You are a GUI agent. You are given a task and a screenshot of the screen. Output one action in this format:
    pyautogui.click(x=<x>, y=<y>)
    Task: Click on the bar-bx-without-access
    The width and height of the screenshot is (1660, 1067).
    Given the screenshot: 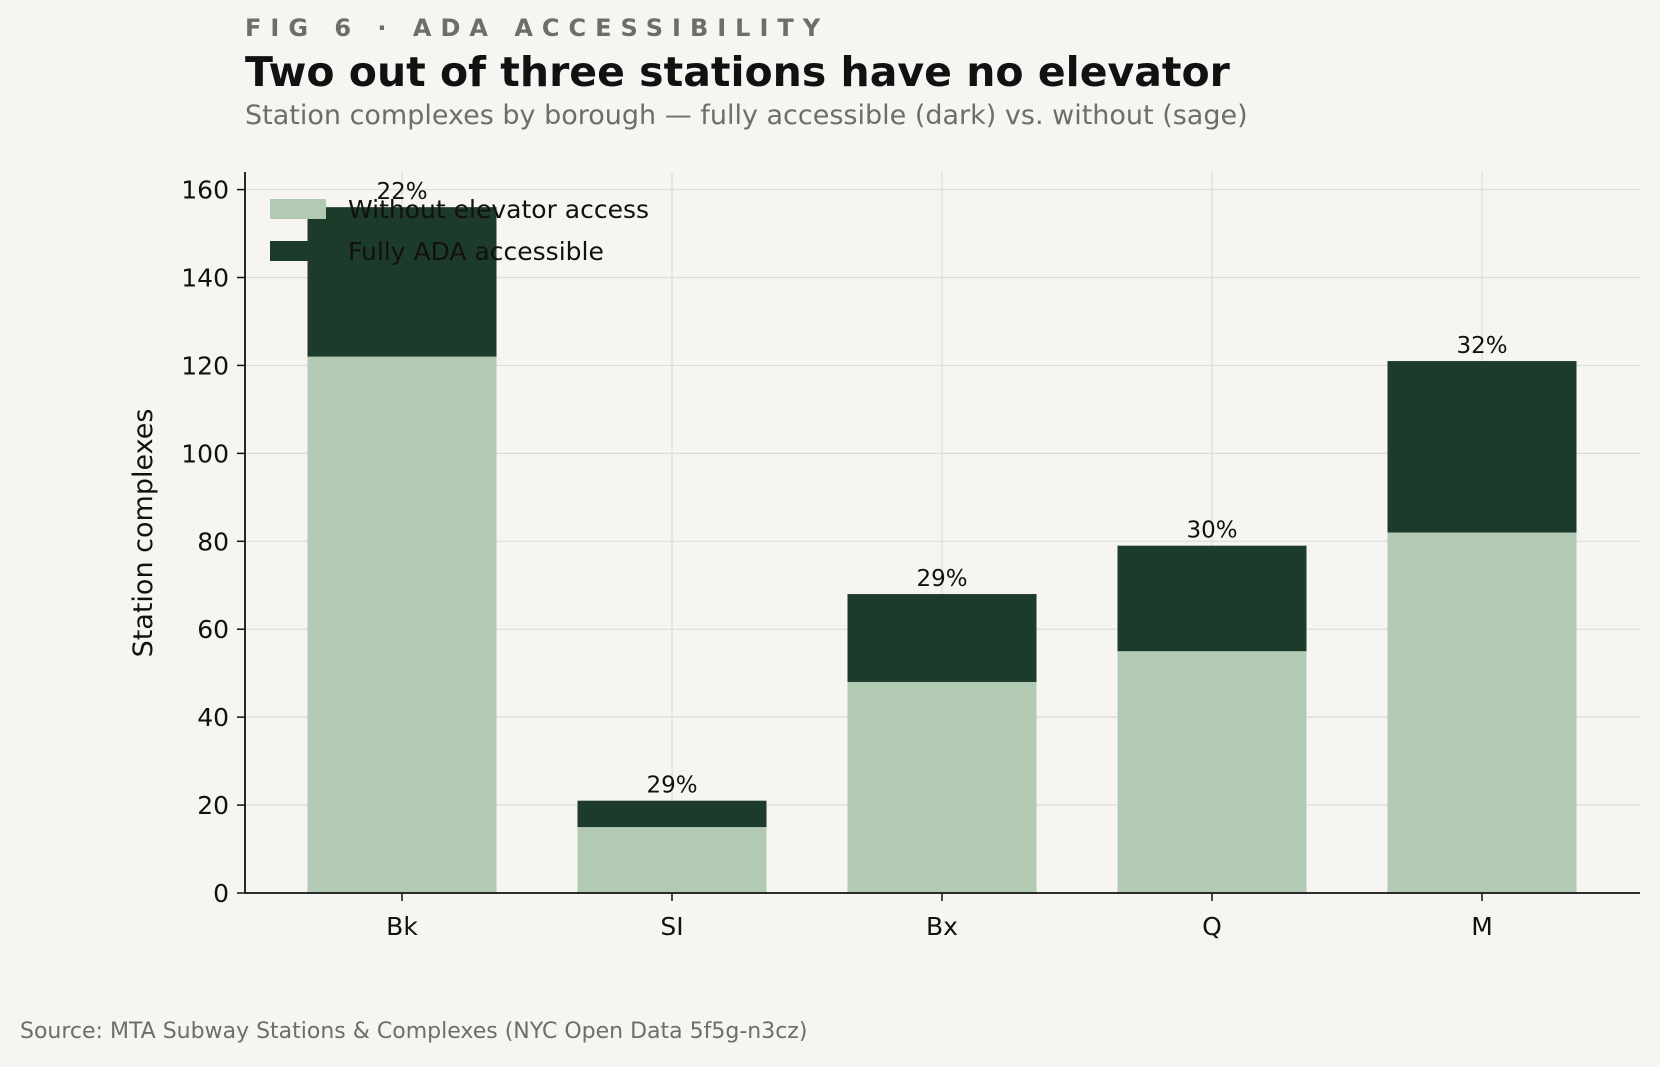 What is the action you would take?
    pyautogui.click(x=942, y=787)
    